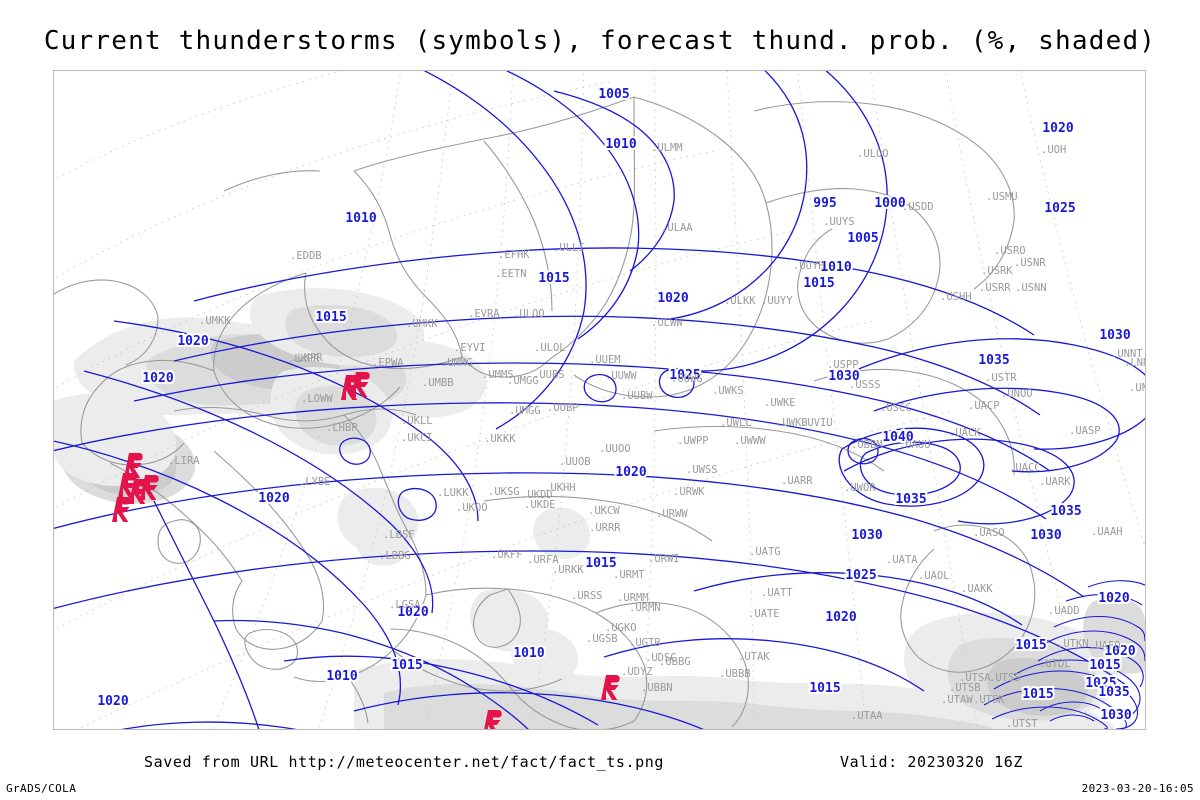 Image resolution: width=1200 pixels, height=800 pixels. Describe the element at coordinates (873, 154) in the screenshot. I see `station-label: .ULOO` at that location.